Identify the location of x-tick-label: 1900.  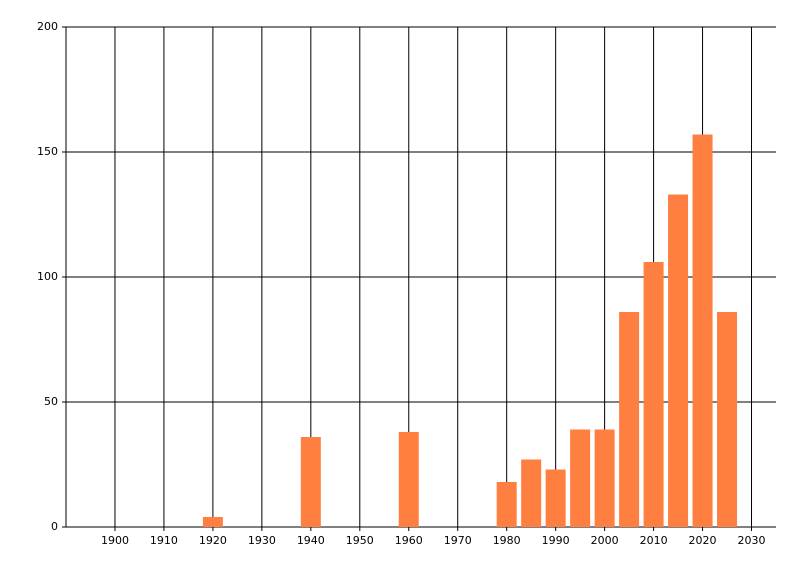
(115, 540).